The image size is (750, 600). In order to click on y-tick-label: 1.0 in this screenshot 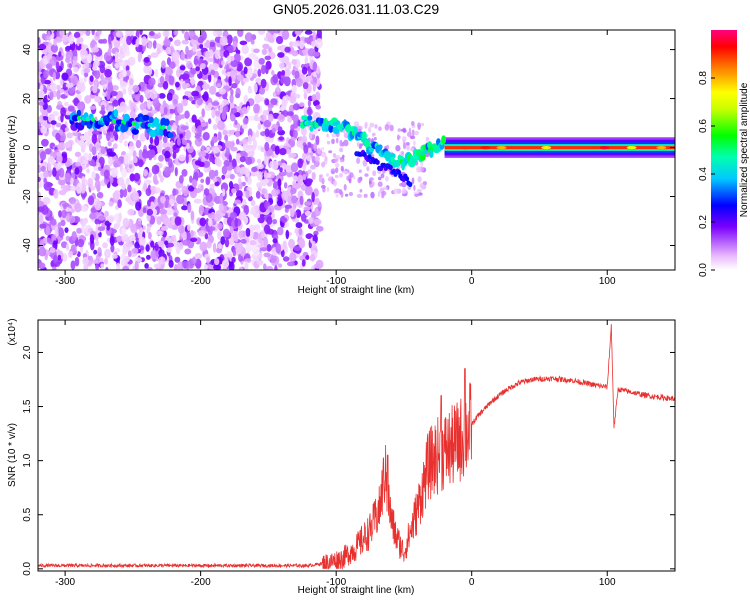, I will do `click(27, 460)`.